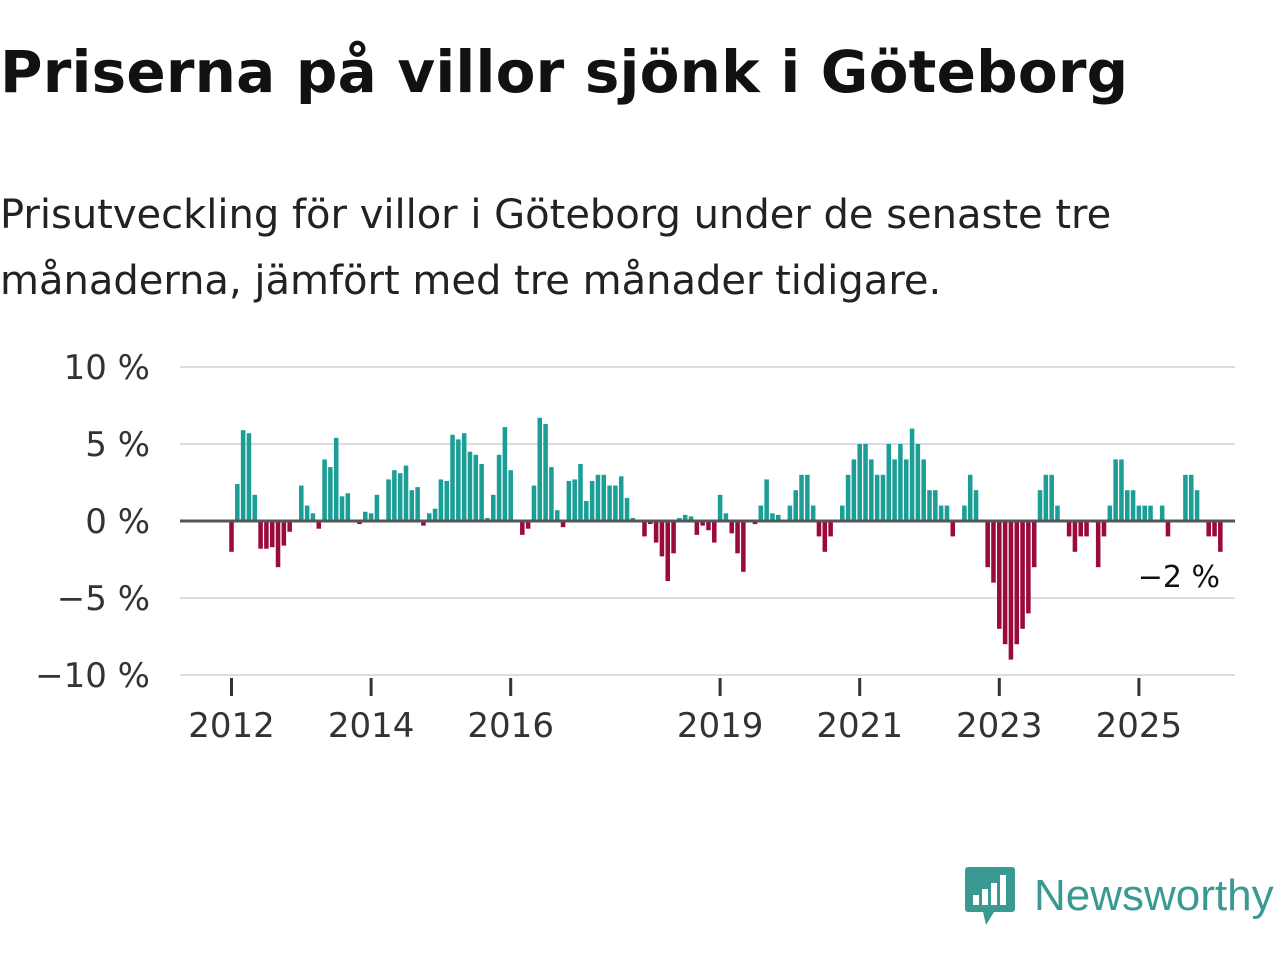 The height and width of the screenshot is (960, 1280). Describe the element at coordinates (371, 726) in the screenshot. I see `x-tick-label: 2014` at that location.